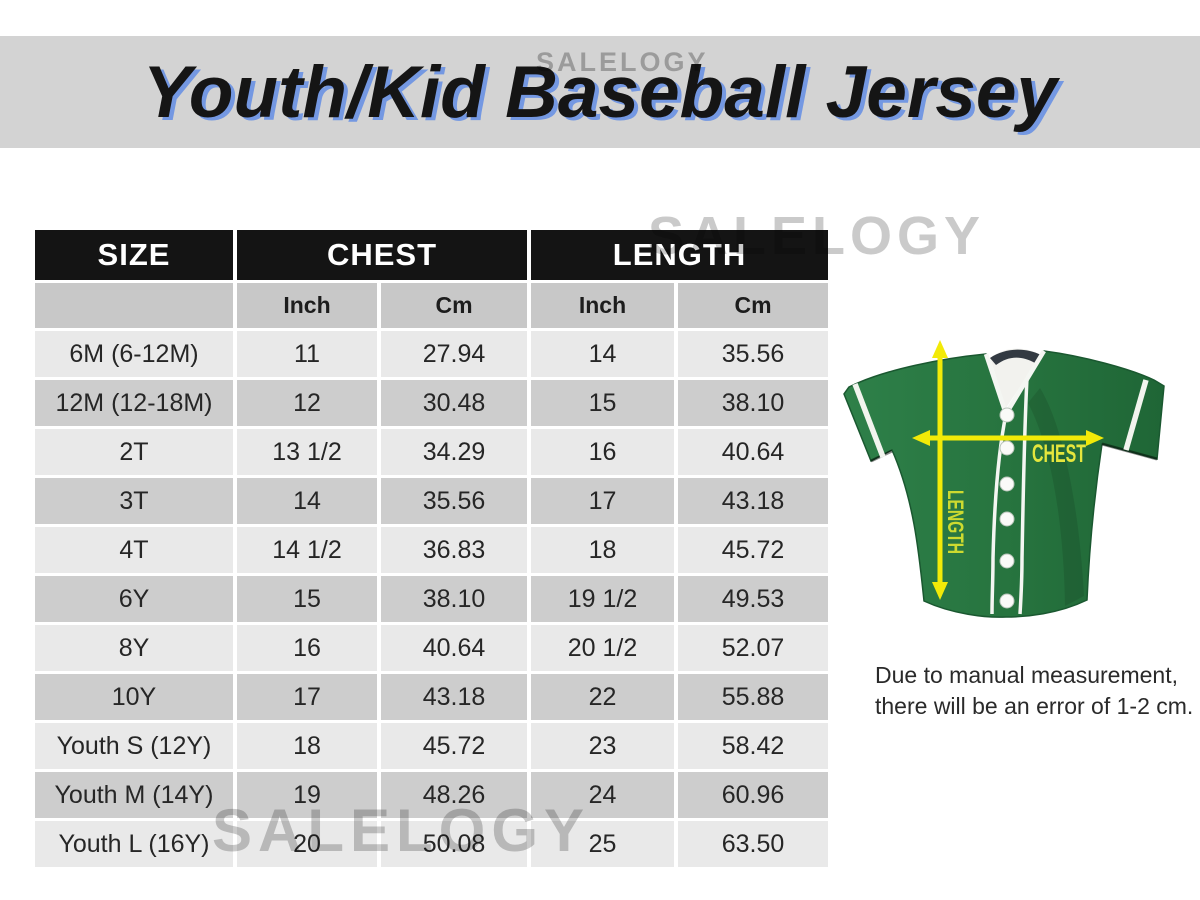  I want to click on subheader-chest-inch: Inch, so click(307, 305).